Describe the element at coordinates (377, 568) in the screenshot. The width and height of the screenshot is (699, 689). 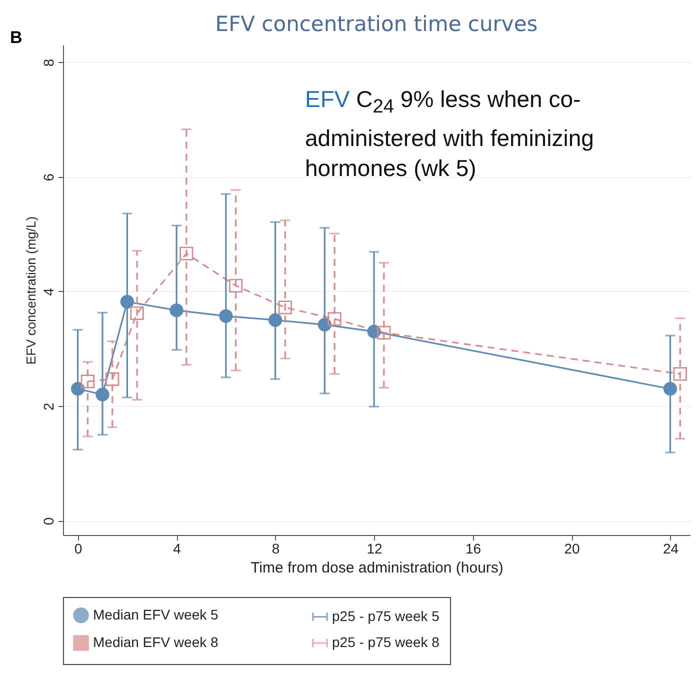
I see `x-axis-title: Time from dose administration (hours)` at that location.